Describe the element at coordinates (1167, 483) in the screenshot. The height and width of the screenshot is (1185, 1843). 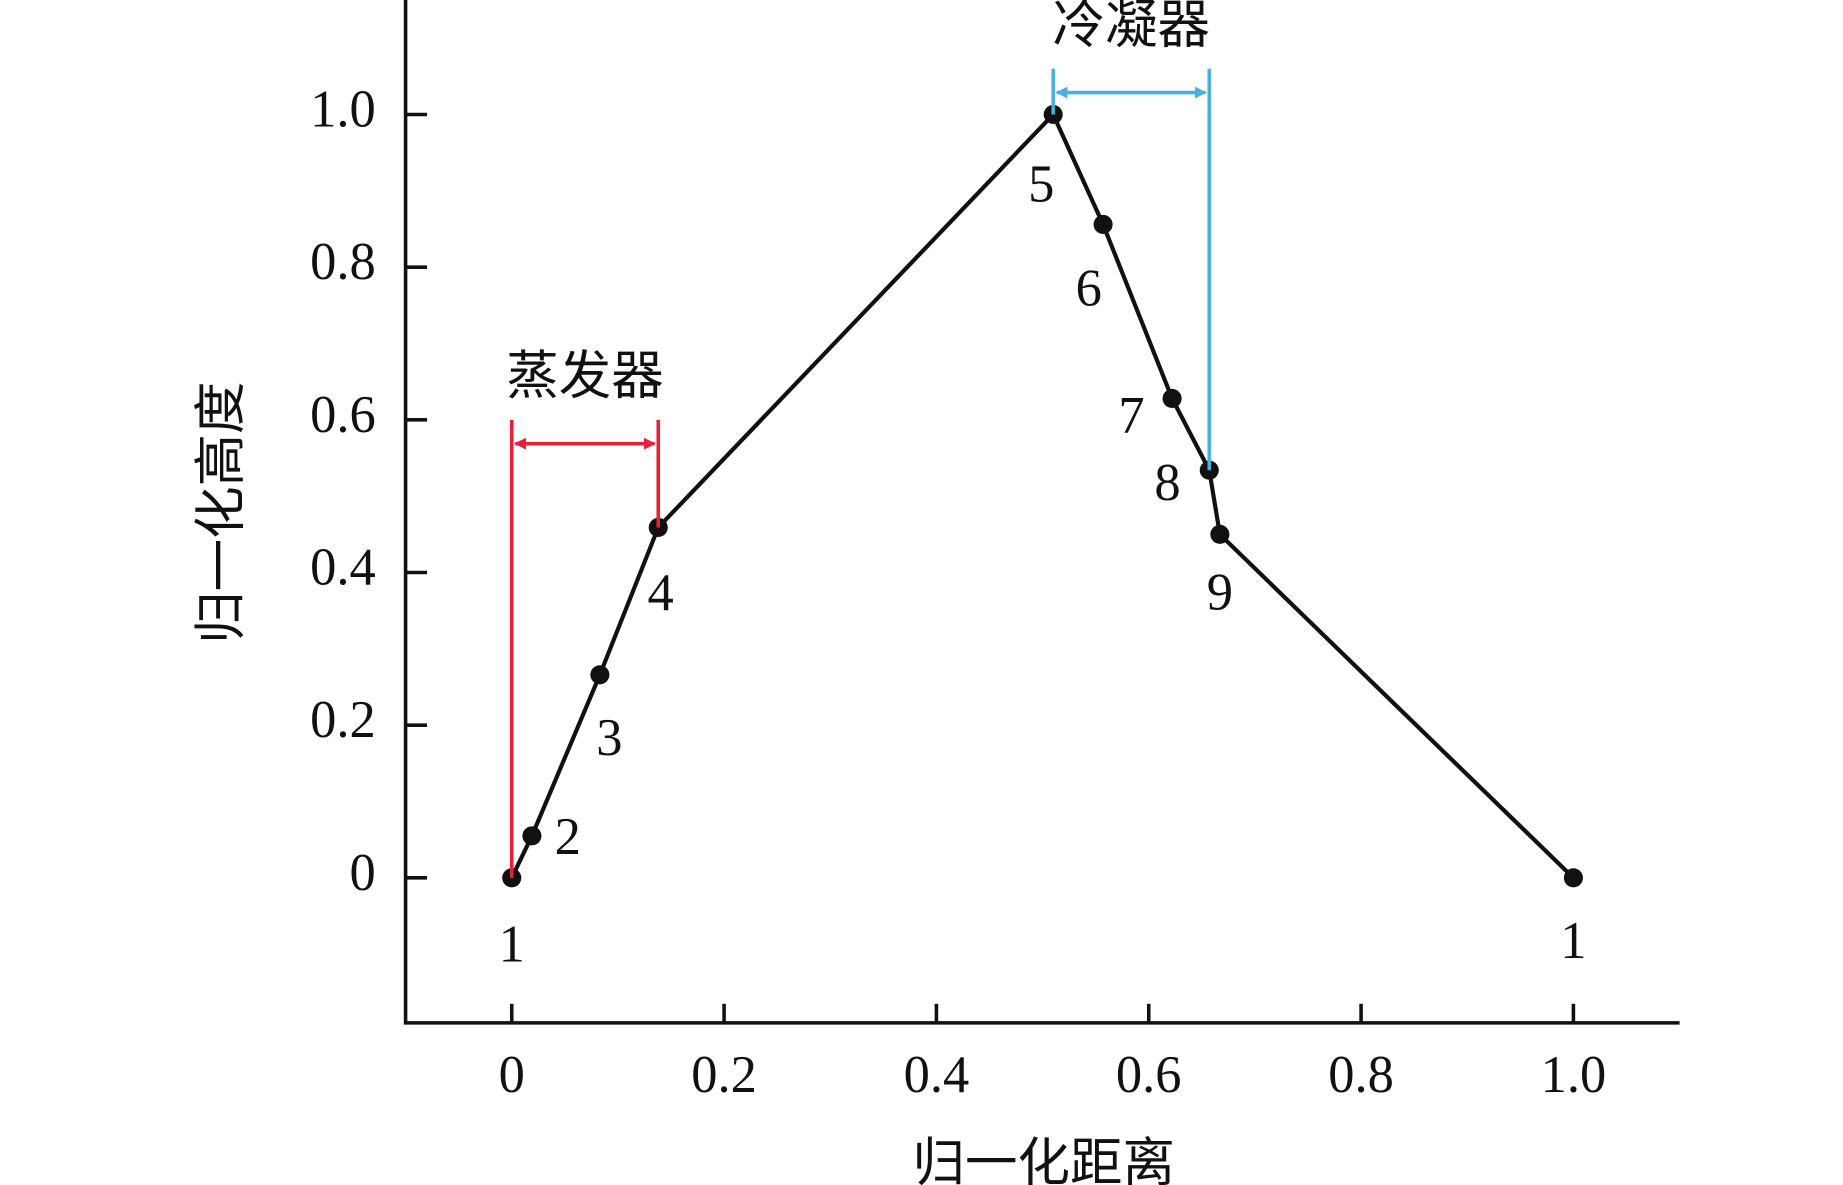
I see `point-label: 8` at that location.